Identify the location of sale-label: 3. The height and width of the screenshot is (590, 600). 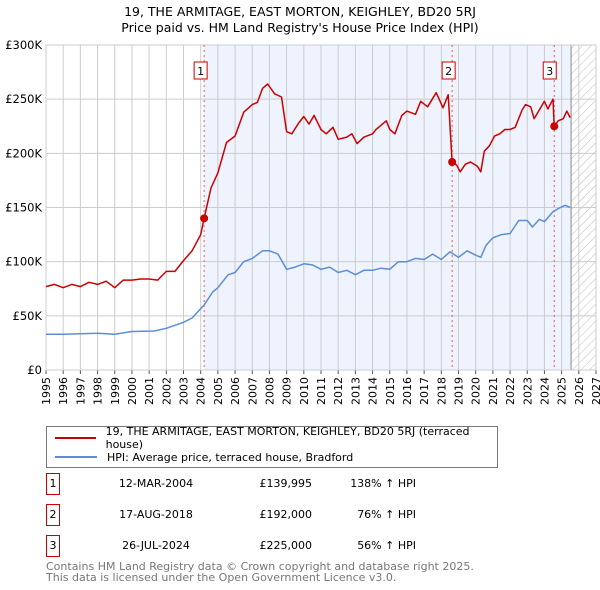
(549, 71).